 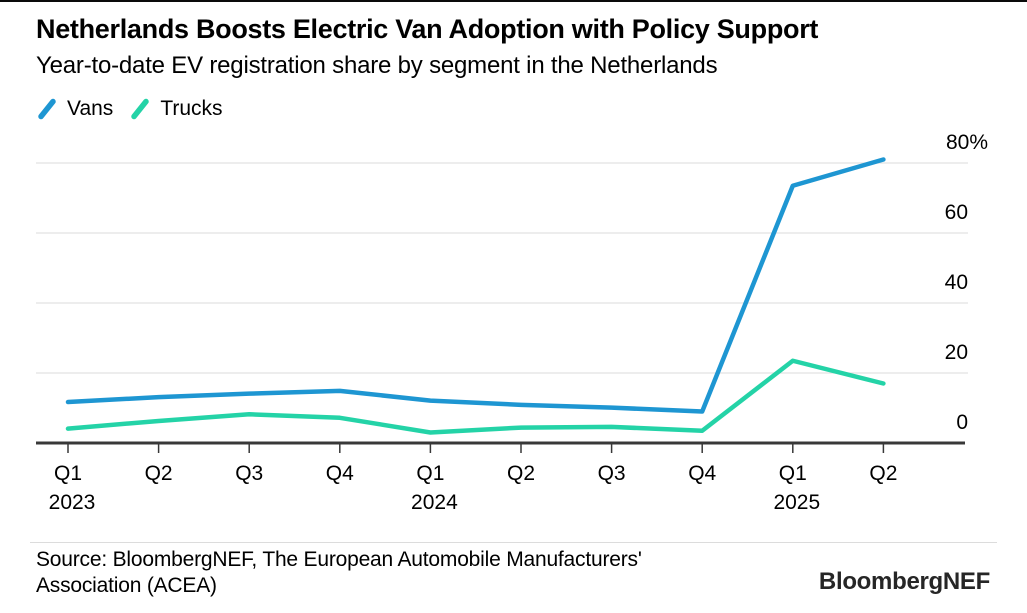 What do you see at coordinates (126, 585) in the screenshot?
I see `source-note-line2: Association (ACEA)` at bounding box center [126, 585].